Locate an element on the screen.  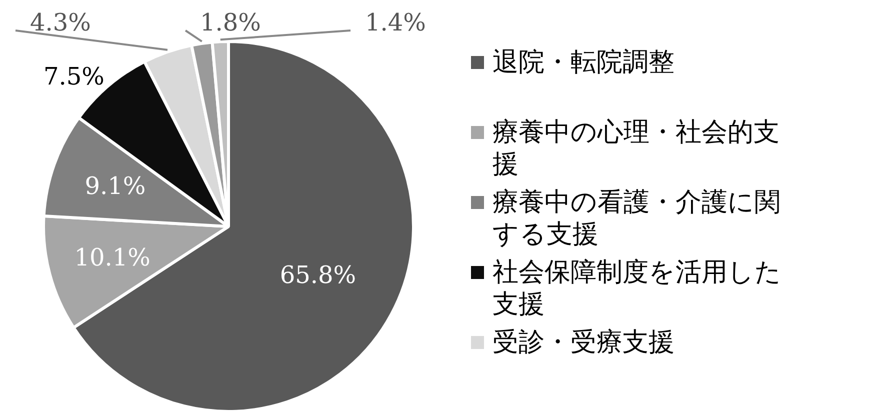
data-label: 9.1% is located at coordinates (115, 186).